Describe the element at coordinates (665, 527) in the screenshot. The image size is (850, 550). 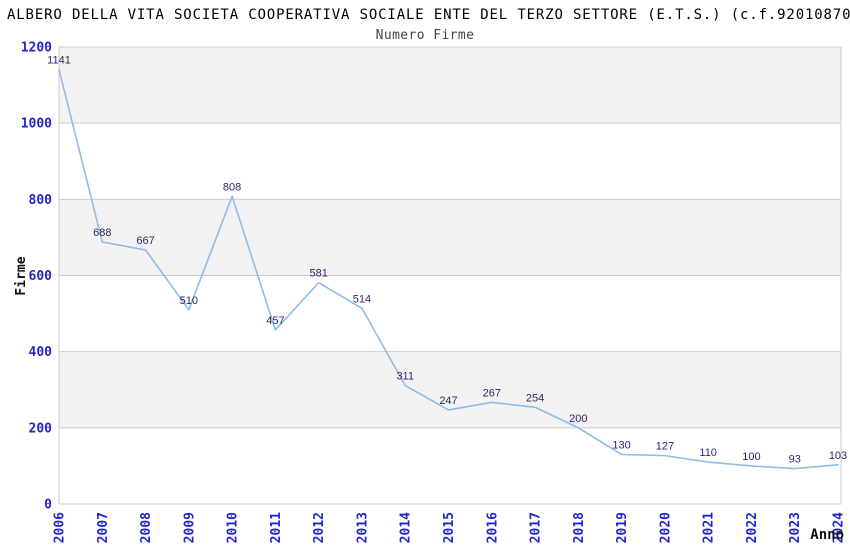
I see `x-tick-label: 2020` at that location.